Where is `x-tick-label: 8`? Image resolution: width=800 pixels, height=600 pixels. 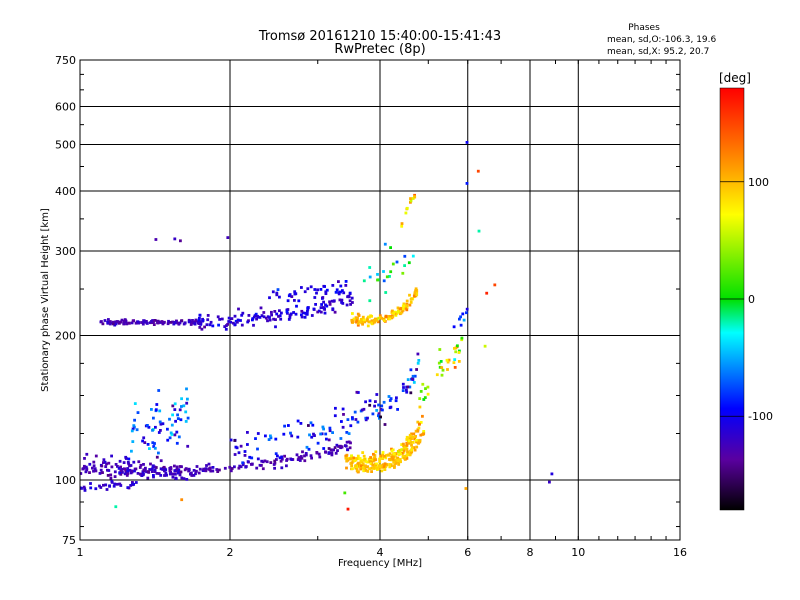 x-tick-label: 8 is located at coordinates (530, 552).